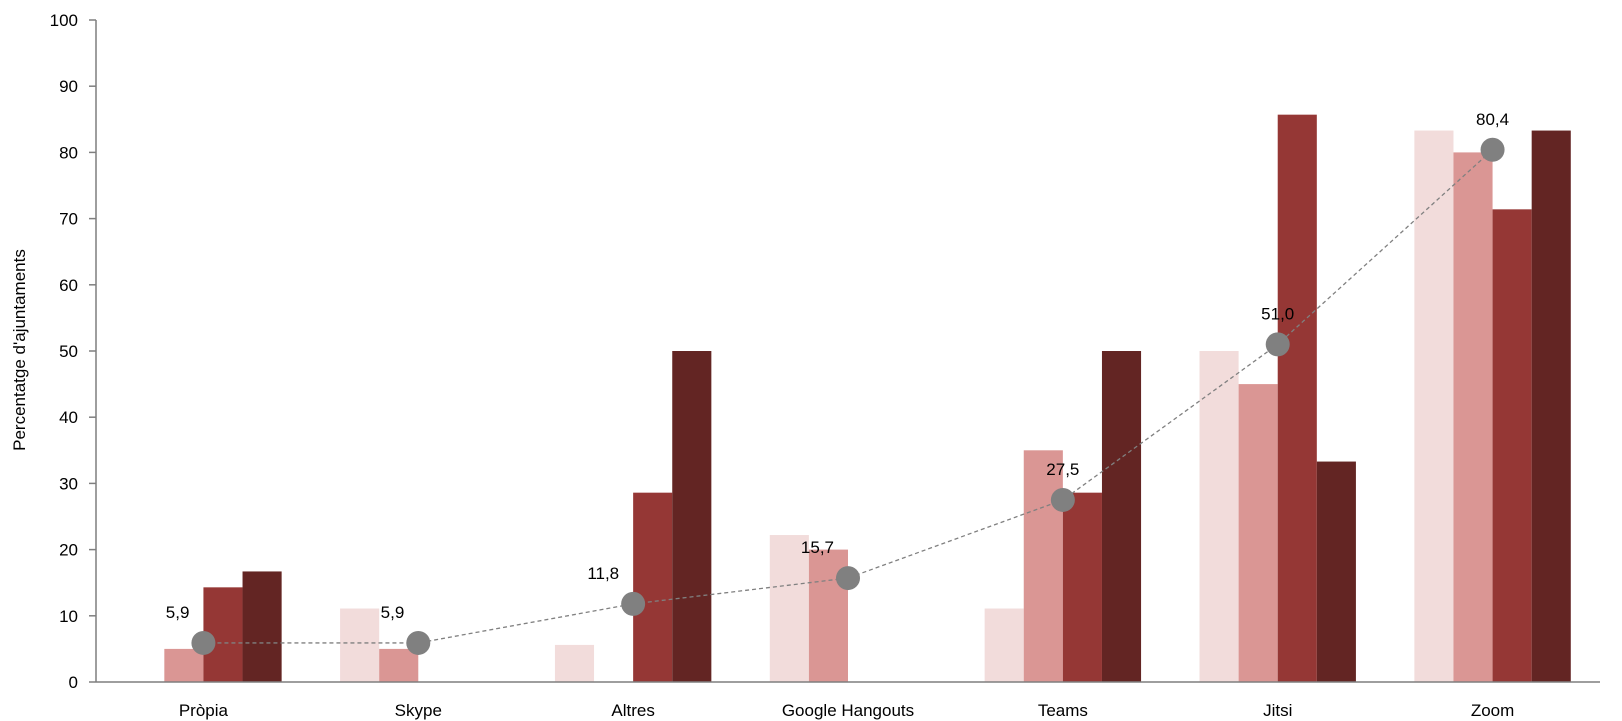 The width and height of the screenshot is (1622, 721). I want to click on line-data-label: 27,5, so click(1062, 469).